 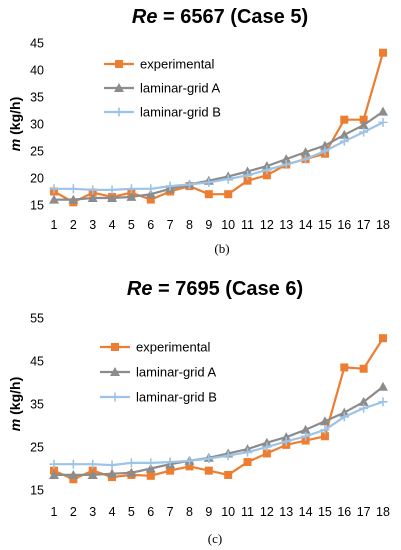 I want to click on chart-1-title: Re = 6567 (Case 5), so click(x=220, y=17).